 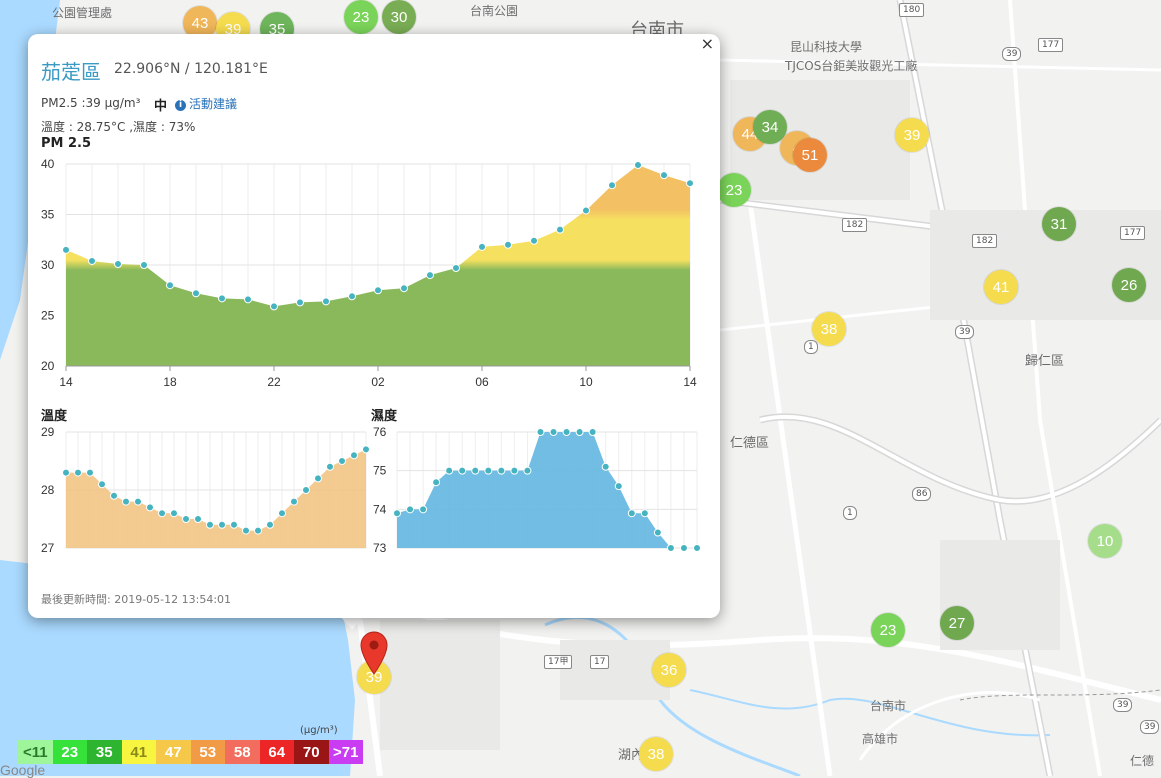 I want to click on map-label-rende: 仁德區, so click(x=750, y=443).